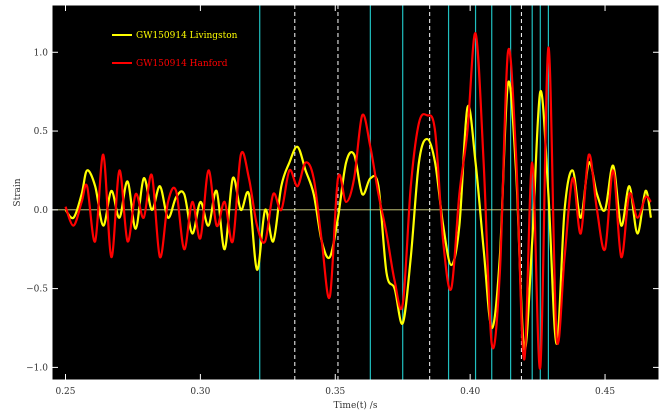 This screenshot has width=667, height=418. What do you see at coordinates (470, 392) in the screenshot?
I see `x-tick-label-3: 0.40` at bounding box center [470, 392].